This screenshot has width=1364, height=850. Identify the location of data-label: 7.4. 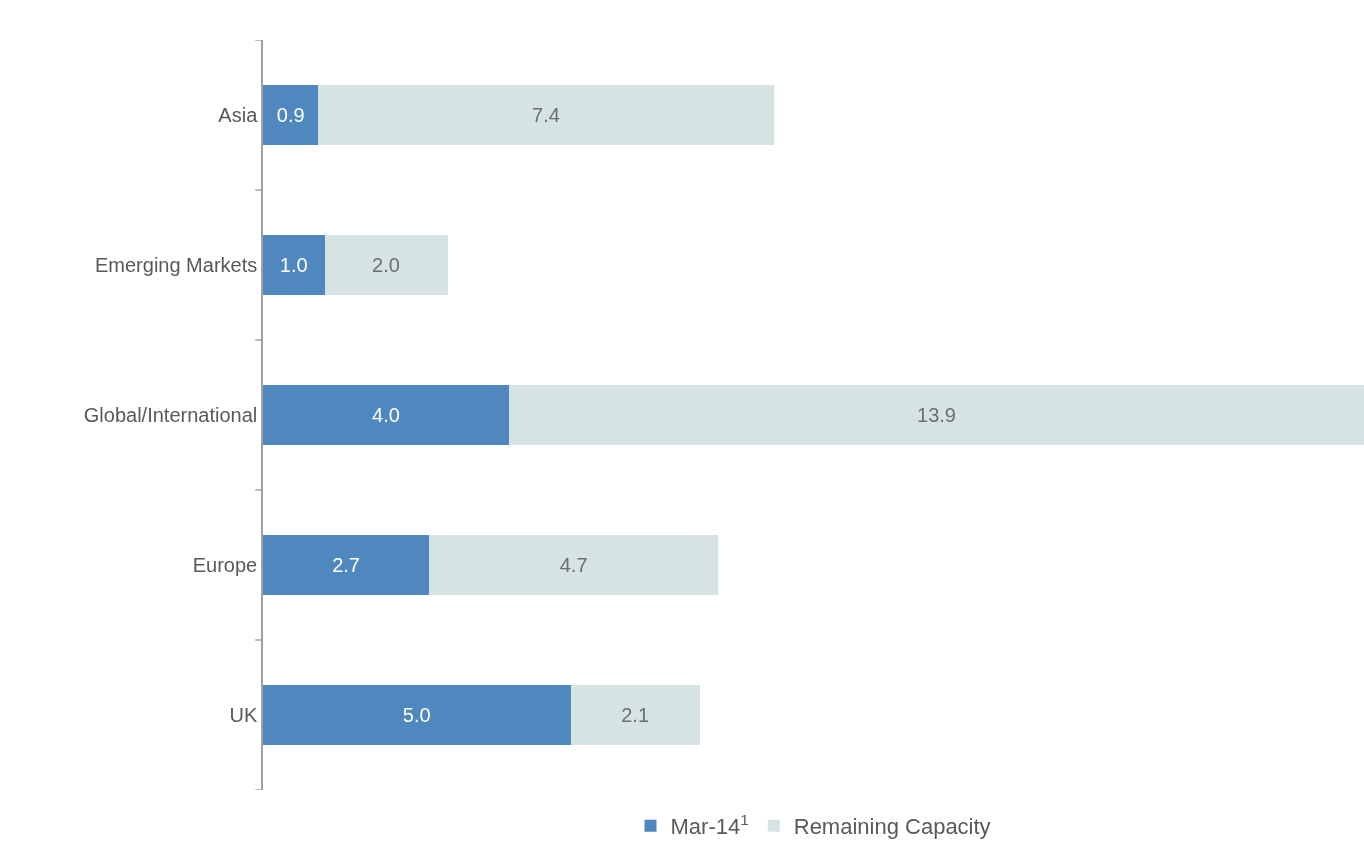
(546, 115).